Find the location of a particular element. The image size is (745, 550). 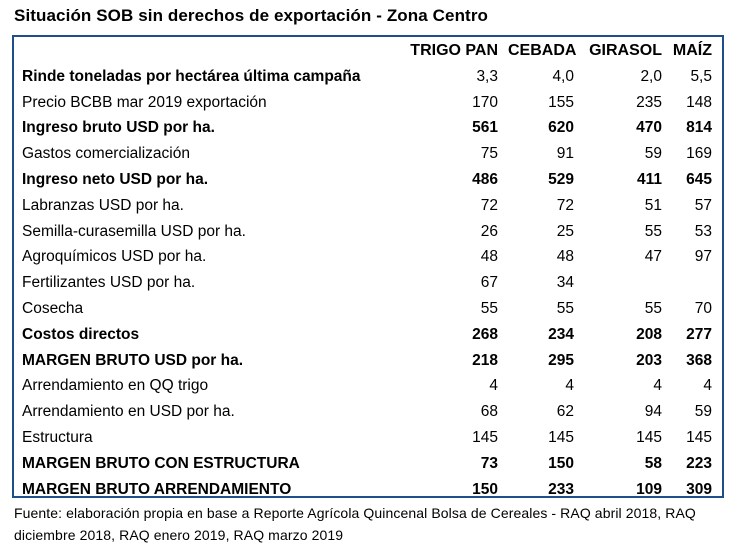

cell-maiz: 309 is located at coordinates (699, 489).